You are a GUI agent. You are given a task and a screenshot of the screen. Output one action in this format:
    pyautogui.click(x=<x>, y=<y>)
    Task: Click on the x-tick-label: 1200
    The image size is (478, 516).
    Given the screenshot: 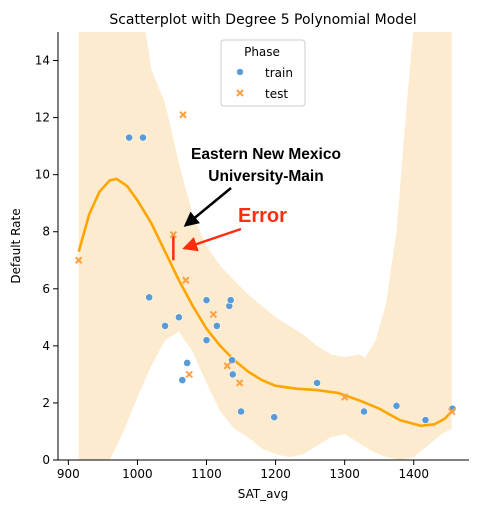 What is the action you would take?
    pyautogui.click(x=275, y=474)
    